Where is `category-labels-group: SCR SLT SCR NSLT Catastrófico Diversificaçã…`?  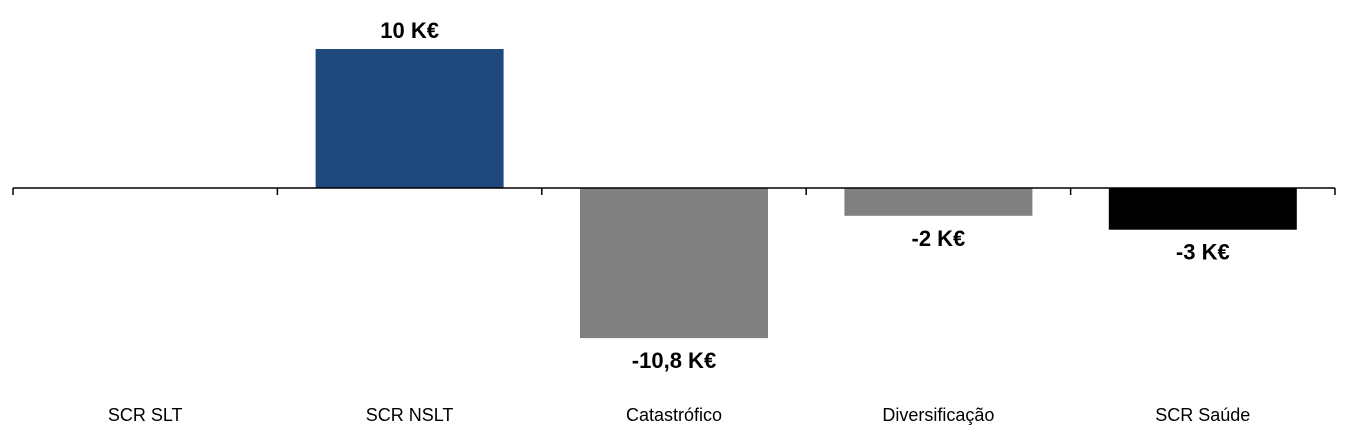
category-labels-group: SCR SLT SCR NSLT Catastrófico Diversificaçã… is located at coordinates (679, 415).